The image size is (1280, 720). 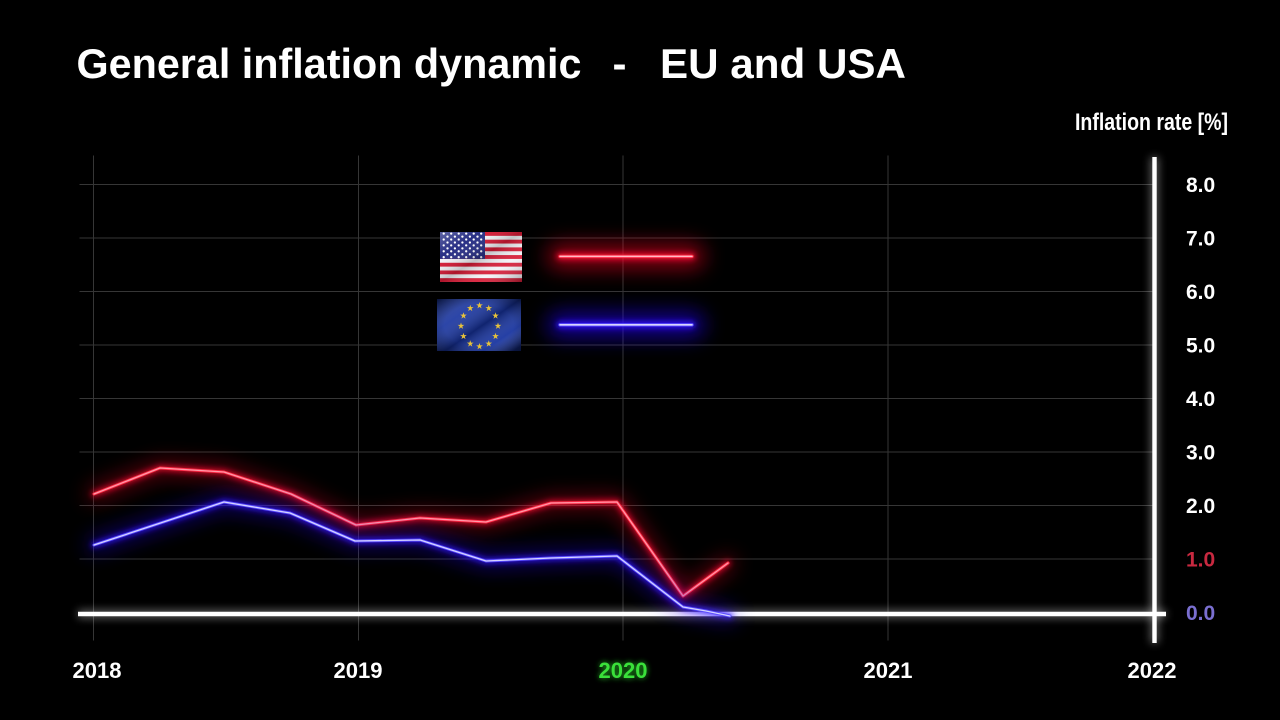 I want to click on svg-text: 7.0, so click(x=1200, y=239).